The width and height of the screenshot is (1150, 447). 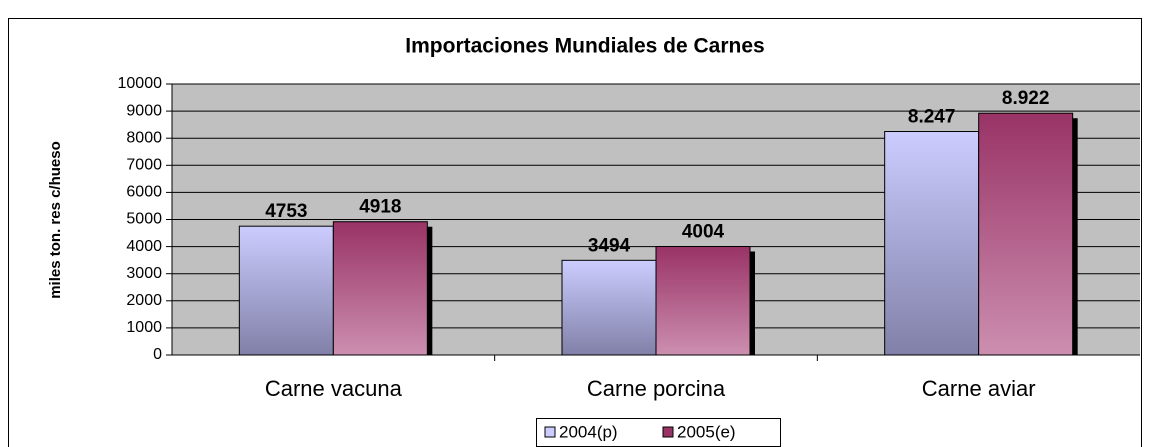 I want to click on value-label: 4918, so click(x=380, y=207).